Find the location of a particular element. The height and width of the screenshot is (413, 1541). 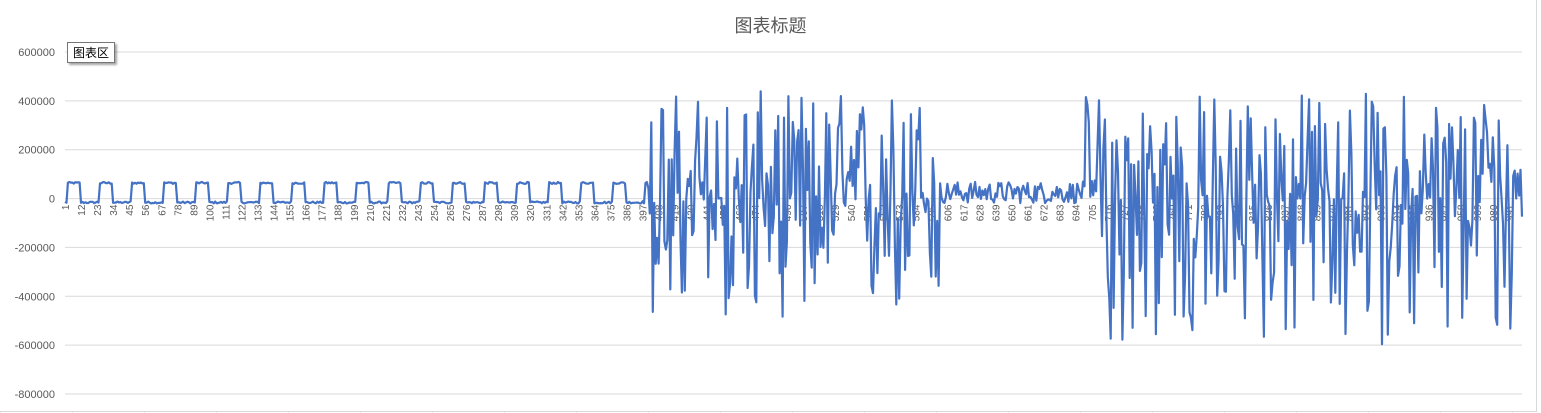

x-tick-label: 276 is located at coordinates (467, 212).